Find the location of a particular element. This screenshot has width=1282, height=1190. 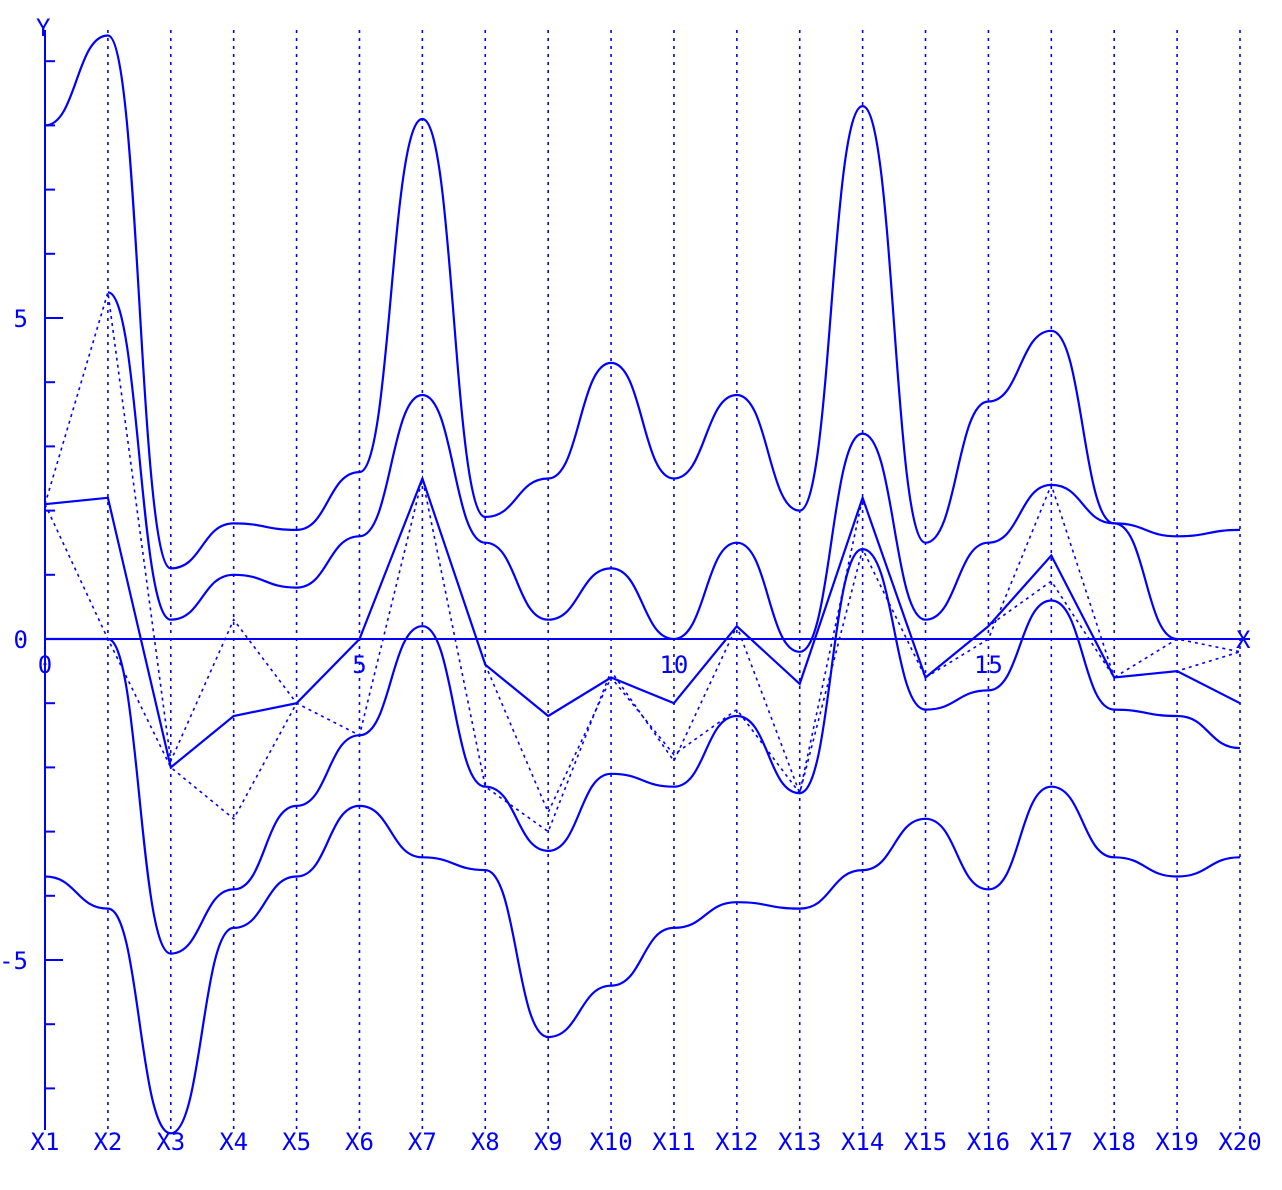

x-tick-label: 0 is located at coordinates (45, 665).